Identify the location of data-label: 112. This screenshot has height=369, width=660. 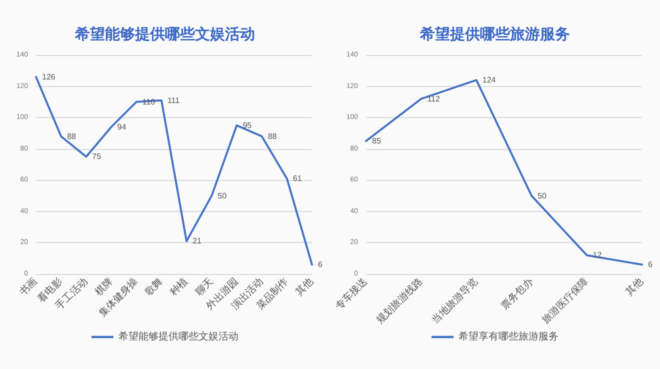
(434, 99).